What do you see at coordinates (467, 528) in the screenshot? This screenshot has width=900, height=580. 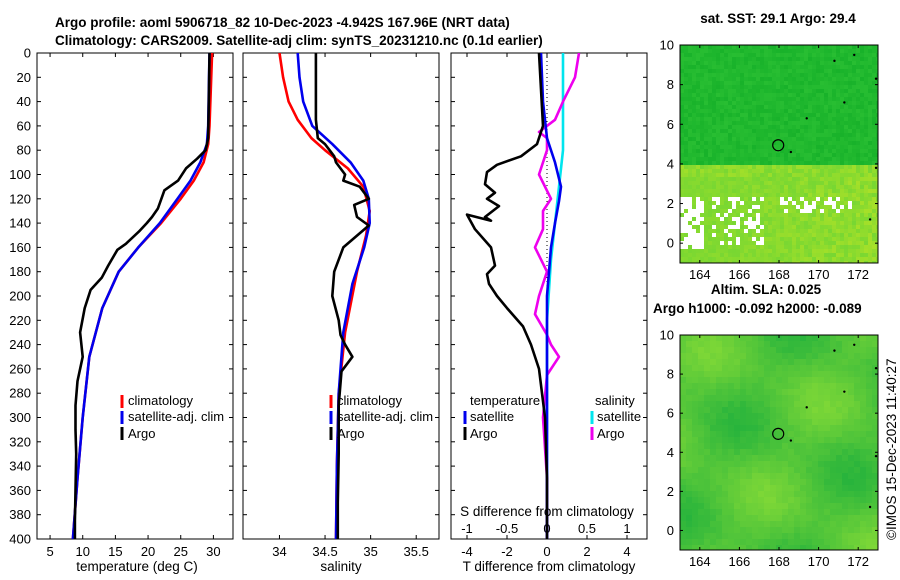 I see `s-diff-tick-label: -1` at bounding box center [467, 528].